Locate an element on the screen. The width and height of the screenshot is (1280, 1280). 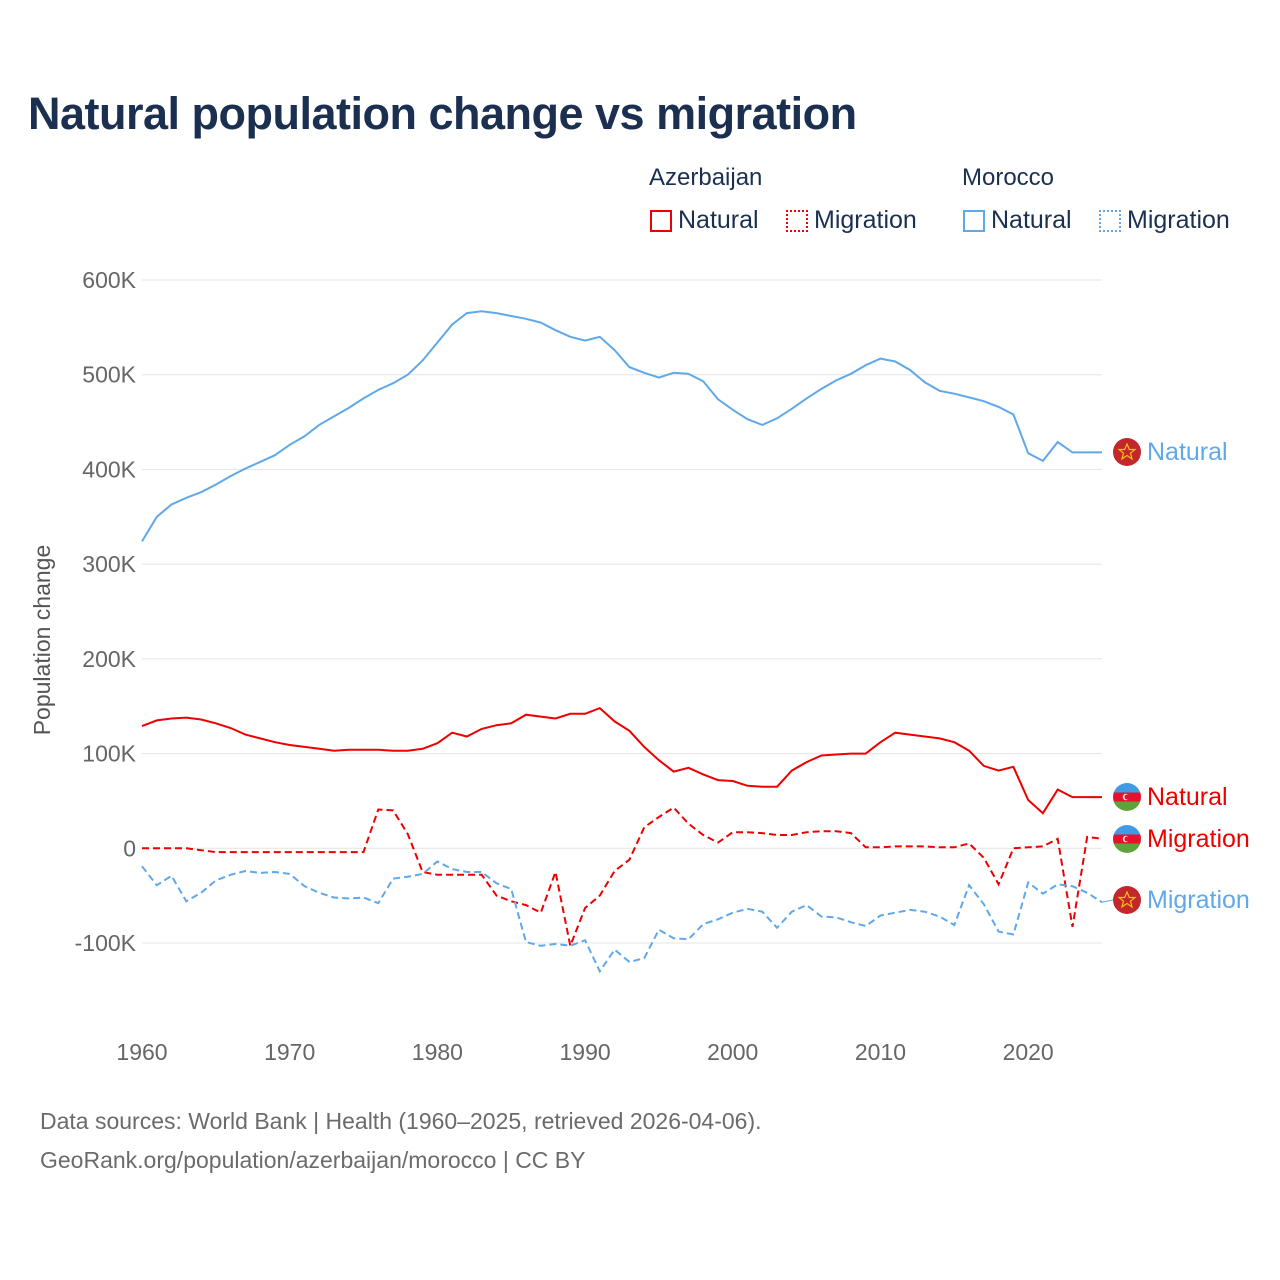
x-tick-label: 2000 is located at coordinates (732, 1052).